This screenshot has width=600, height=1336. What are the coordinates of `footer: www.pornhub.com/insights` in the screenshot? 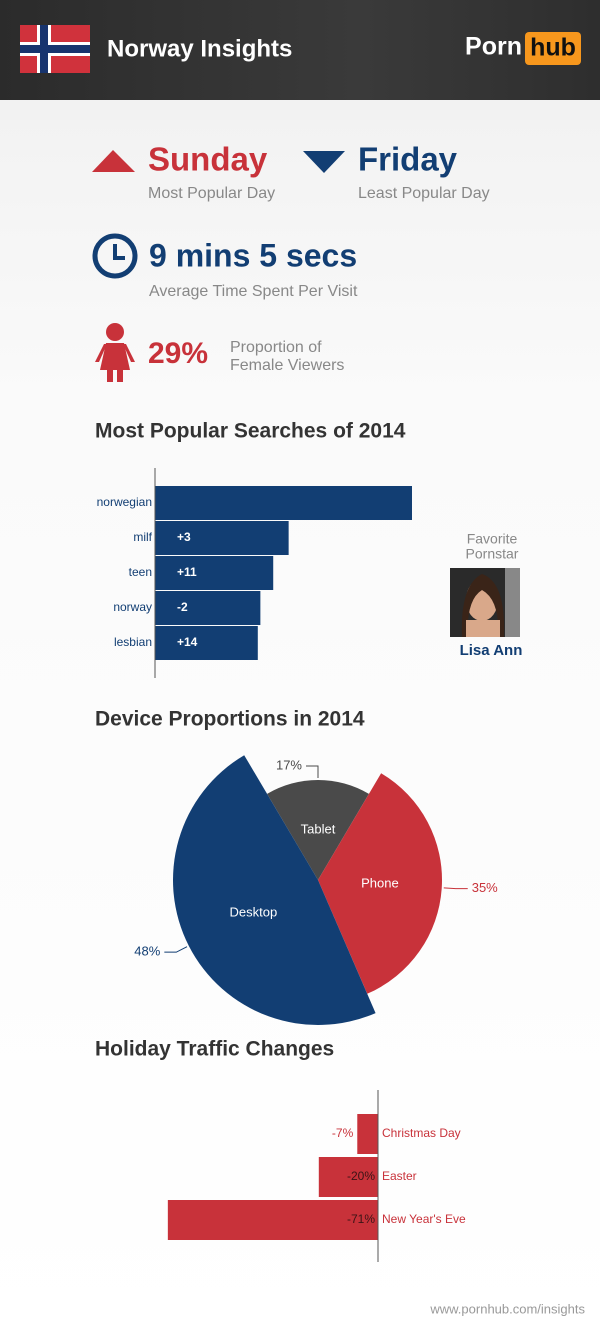 It's located at (507, 1308).